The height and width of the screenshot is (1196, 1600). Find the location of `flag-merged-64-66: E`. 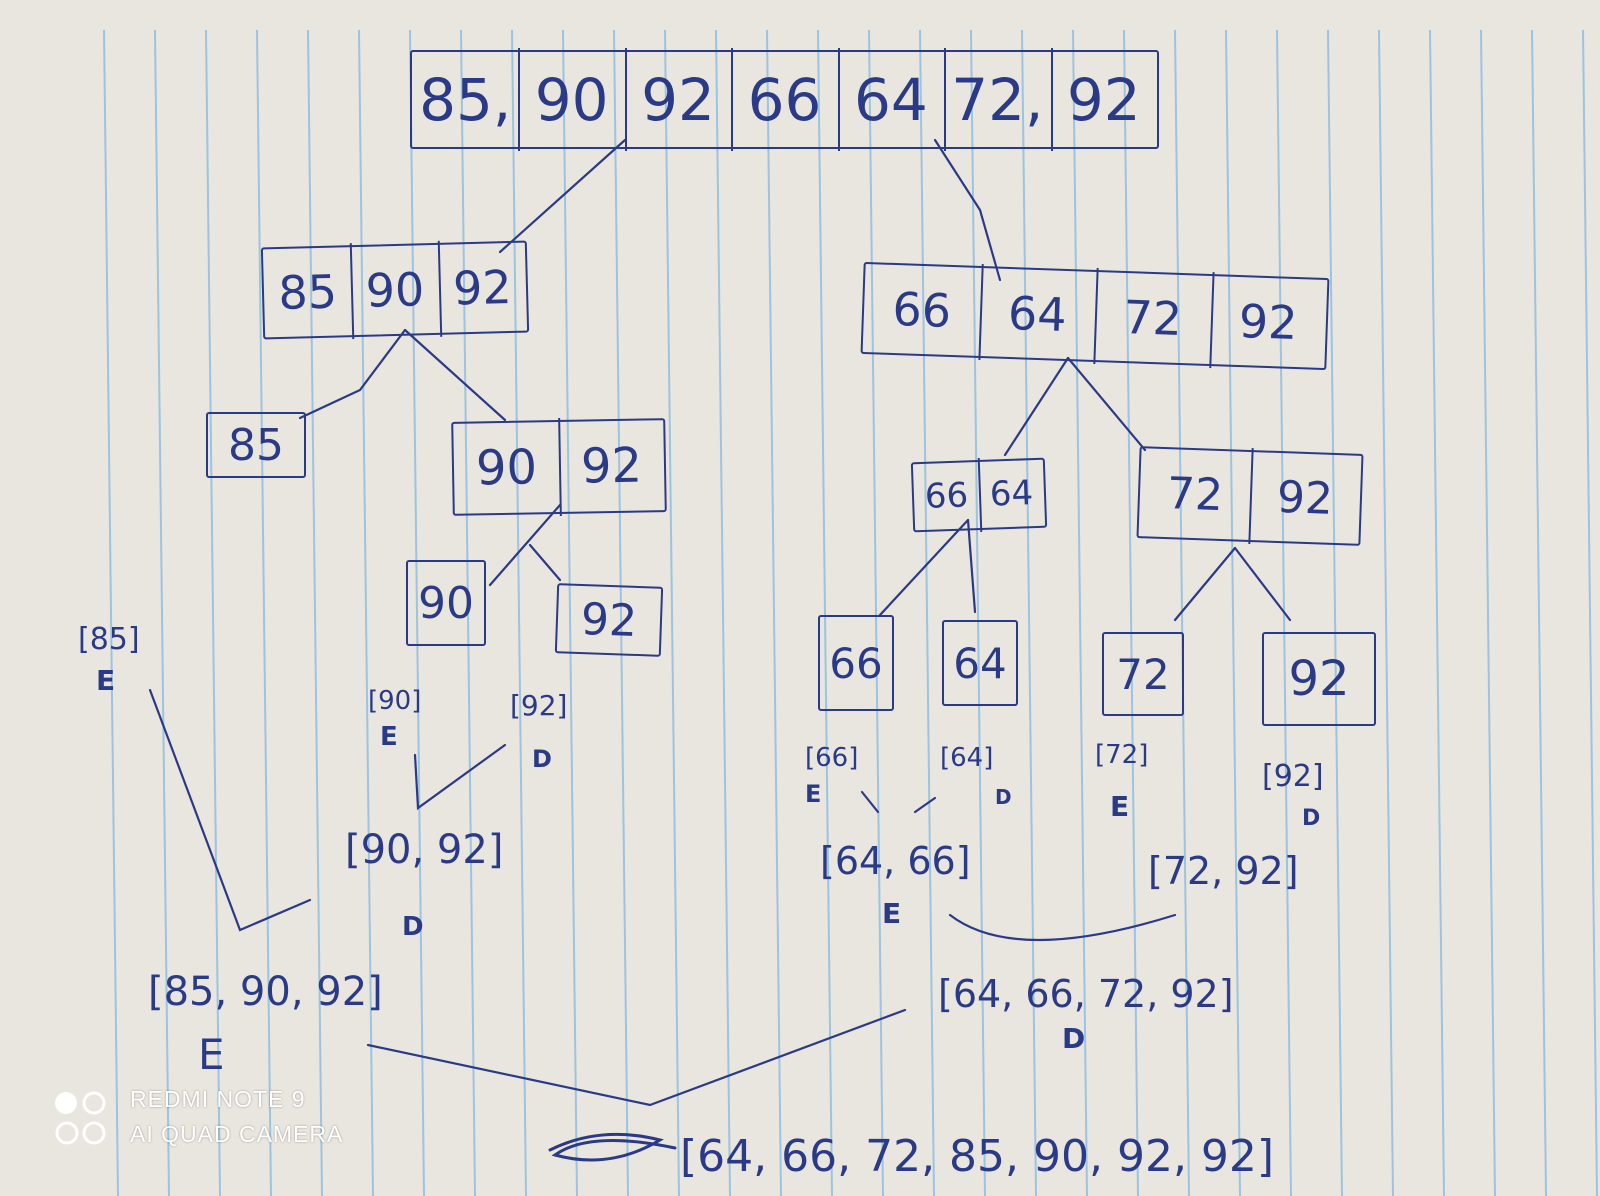

flag-merged-64-66: E is located at coordinates (892, 913).